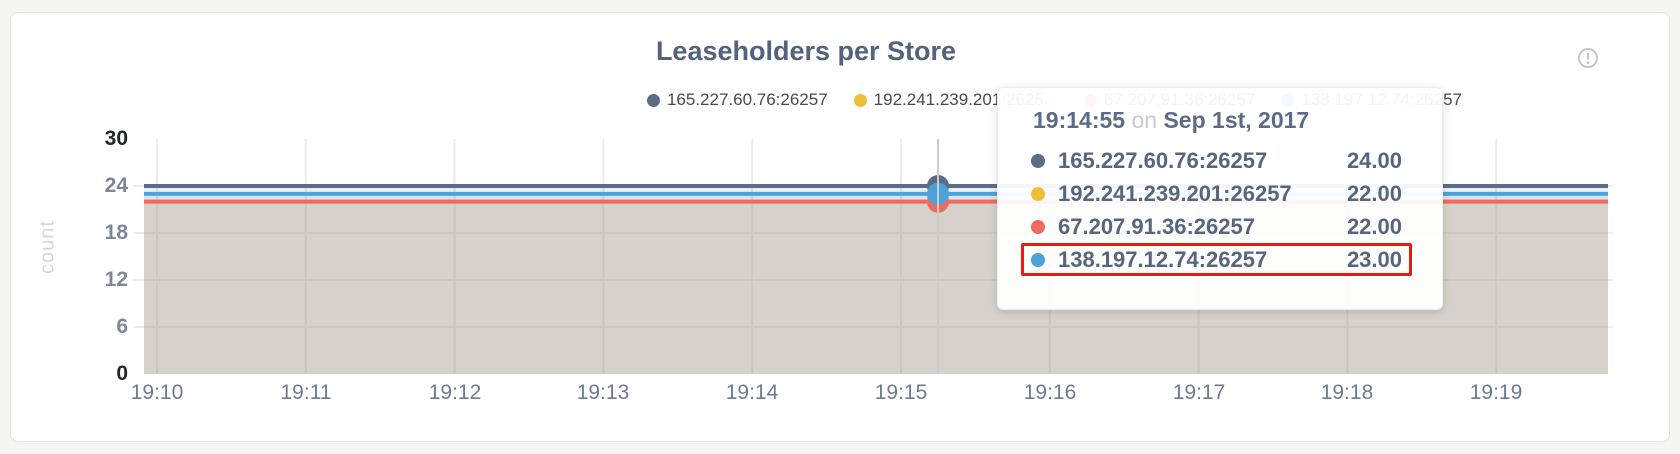 This screenshot has height=454, width=1680. What do you see at coordinates (47, 247) in the screenshot?
I see `y-axis-label: count` at bounding box center [47, 247].